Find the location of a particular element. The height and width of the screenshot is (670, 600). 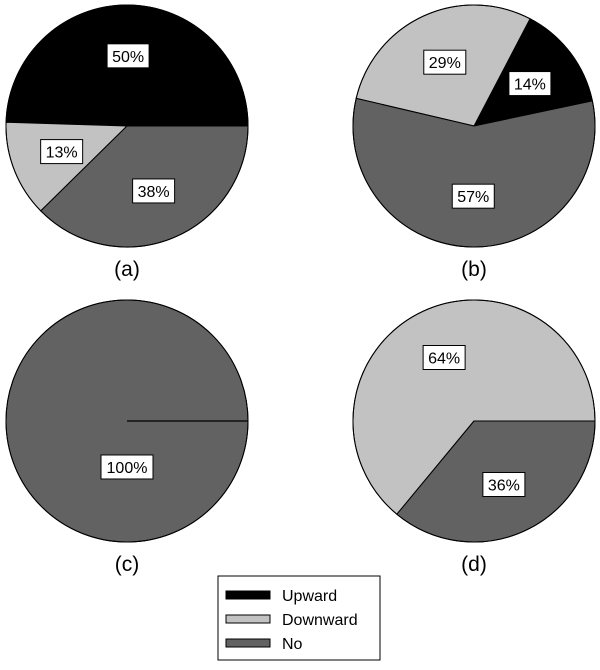

panel-caption: (d) is located at coordinates (474, 564).